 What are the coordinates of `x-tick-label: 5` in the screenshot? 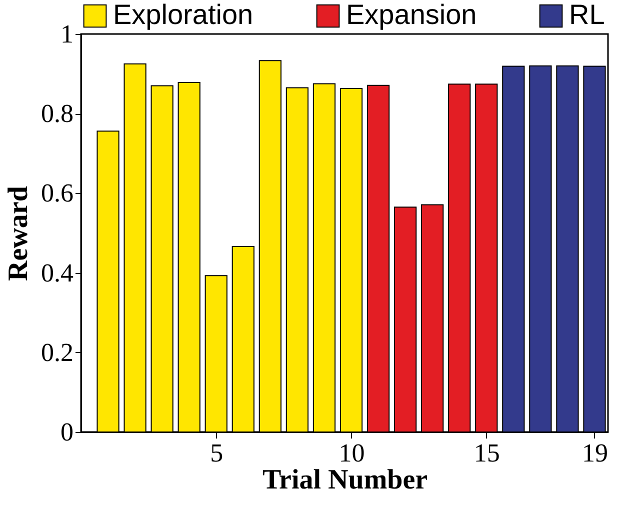 It's located at (217, 453).